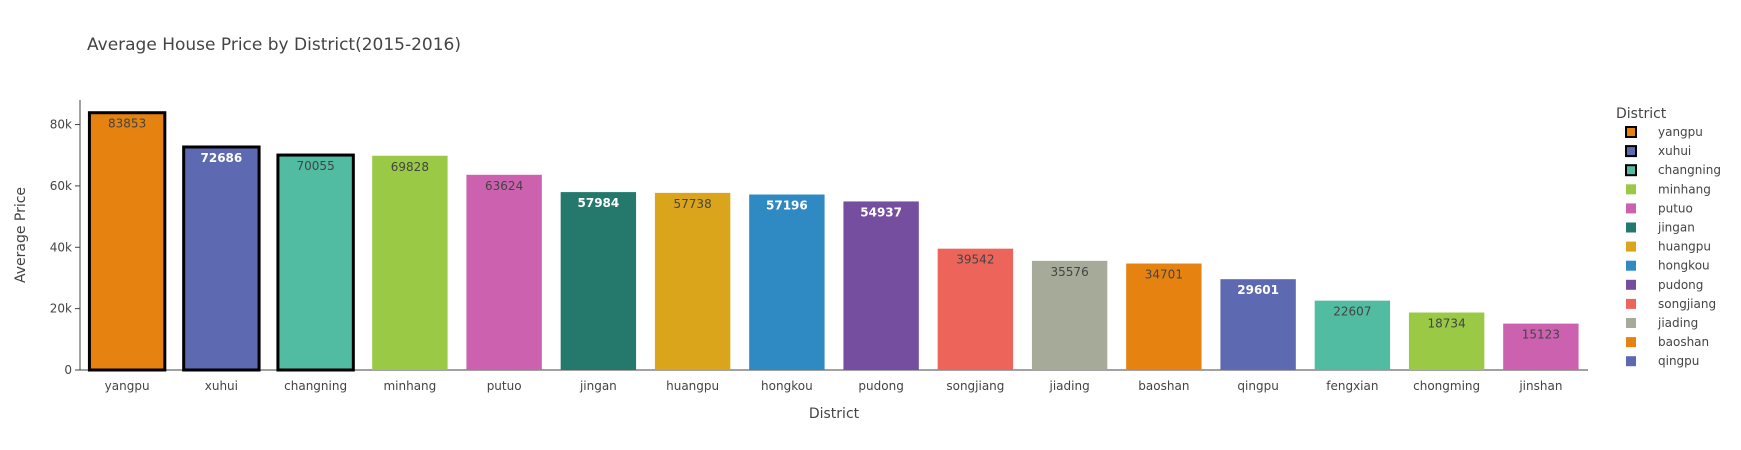 This screenshot has height=450, width=1741. I want to click on legend-label-pudong: pudong, so click(1680, 285).